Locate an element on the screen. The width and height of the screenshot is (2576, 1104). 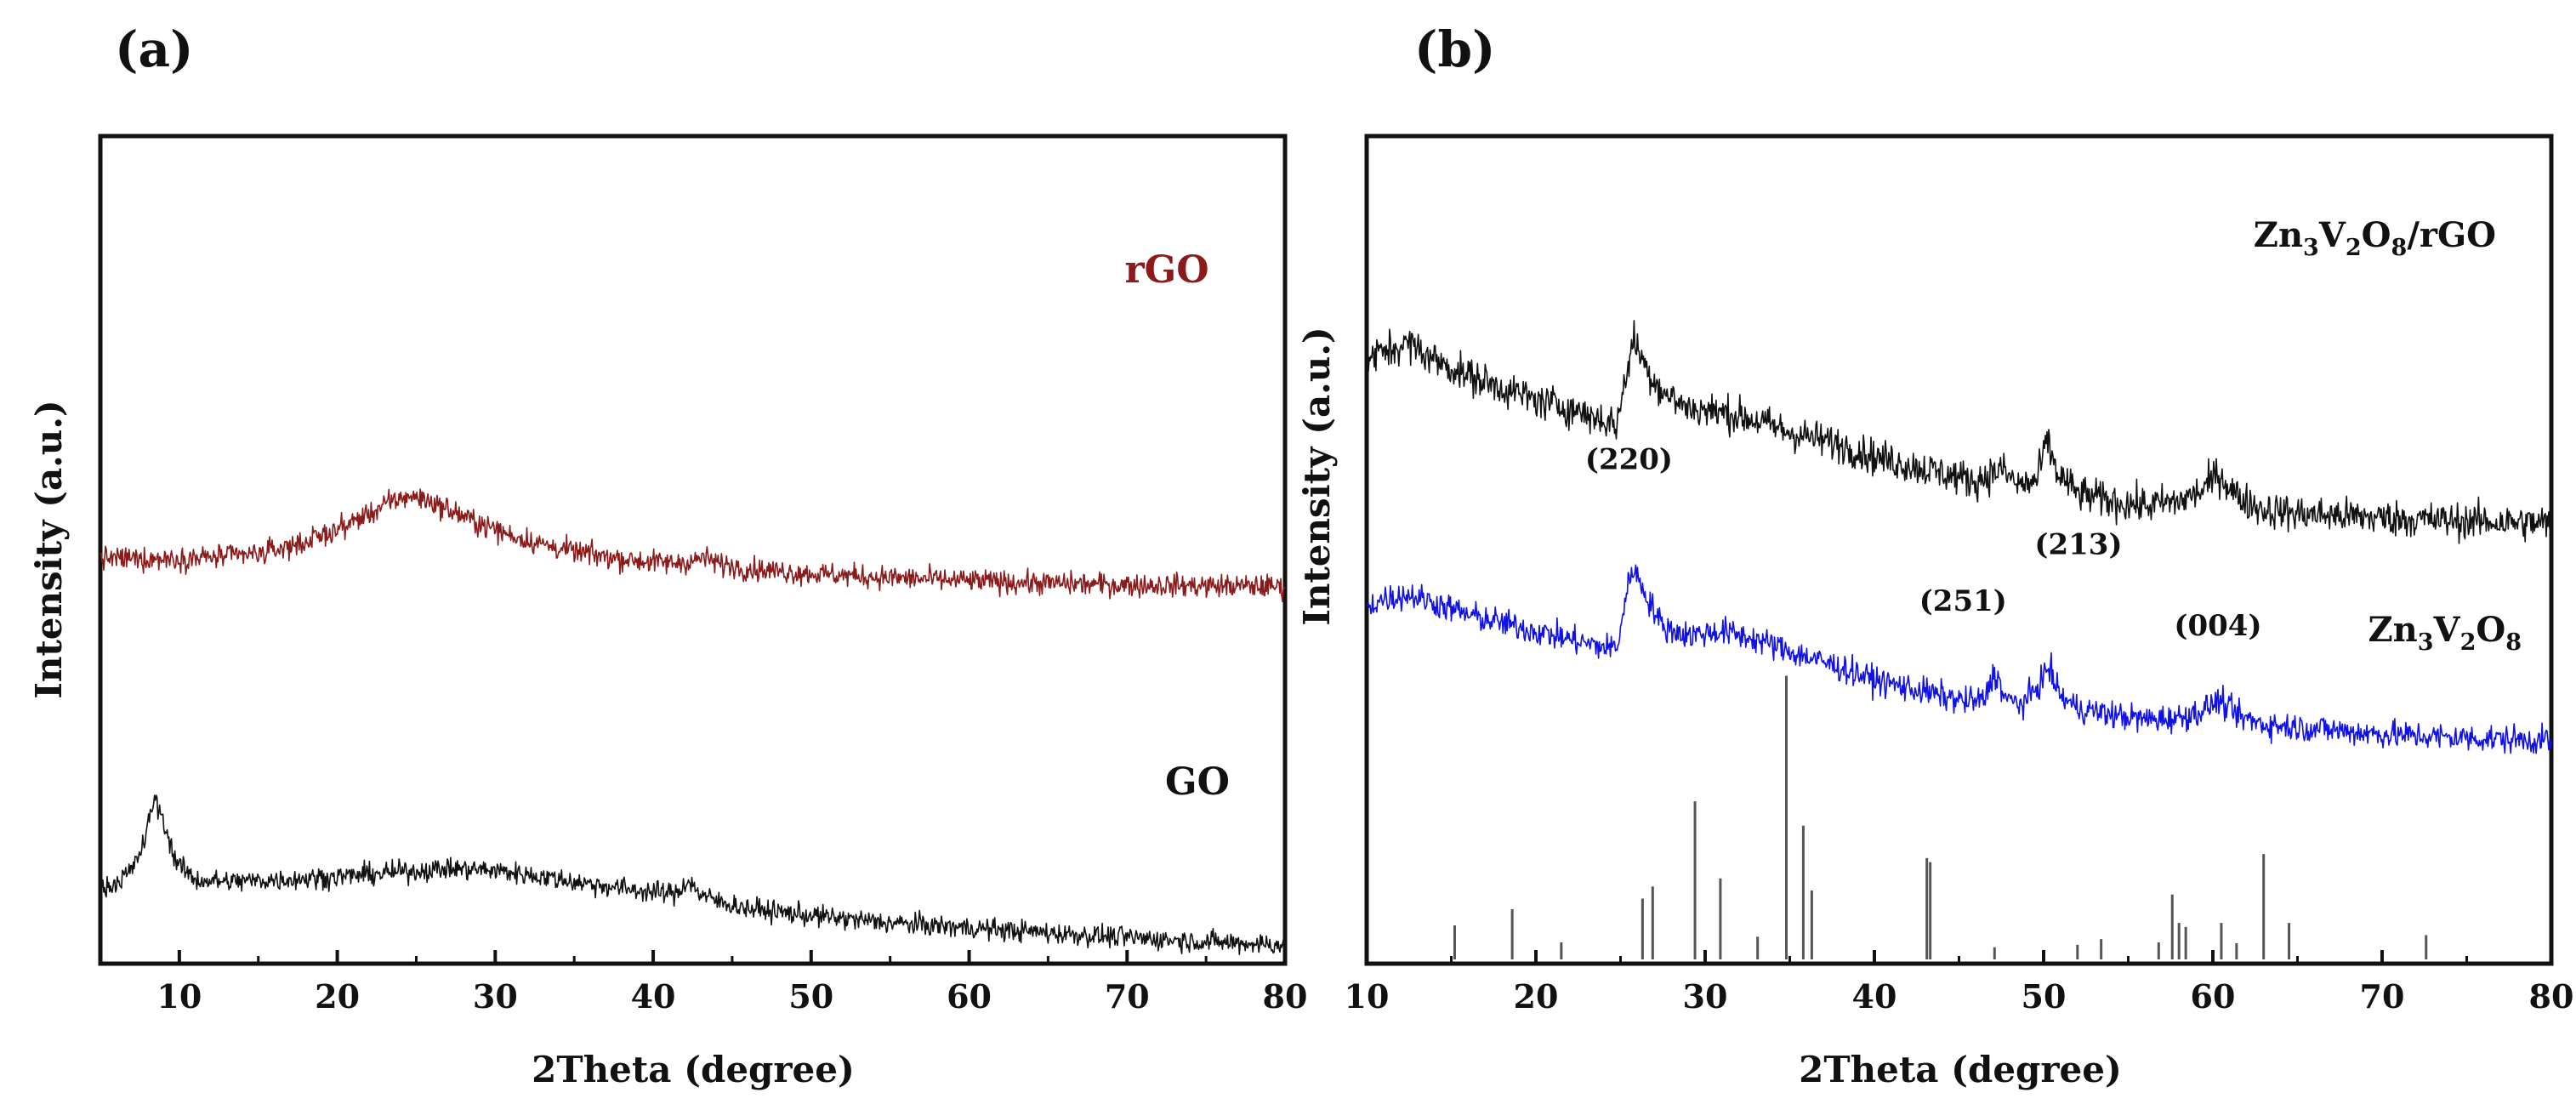
panel-b-xlabel: 2Theta (degree) is located at coordinates (1960, 1069).